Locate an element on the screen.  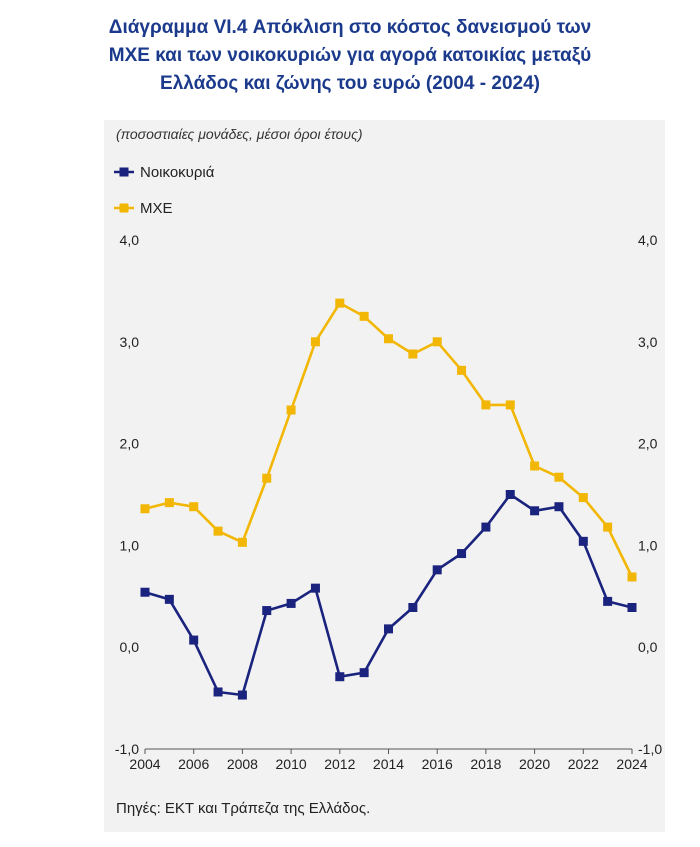
y-tick-label-right: 3,0 is located at coordinates (648, 342).